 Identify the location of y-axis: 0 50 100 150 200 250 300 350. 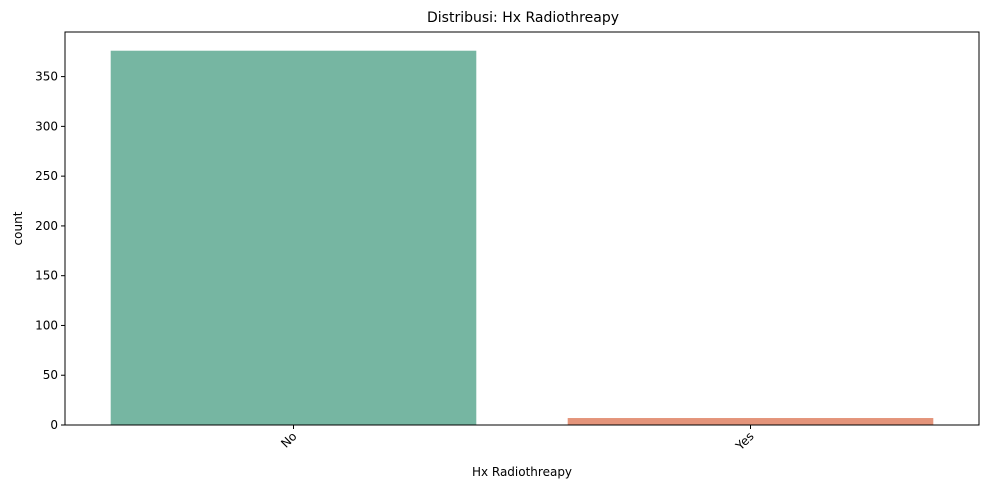
(50, 251).